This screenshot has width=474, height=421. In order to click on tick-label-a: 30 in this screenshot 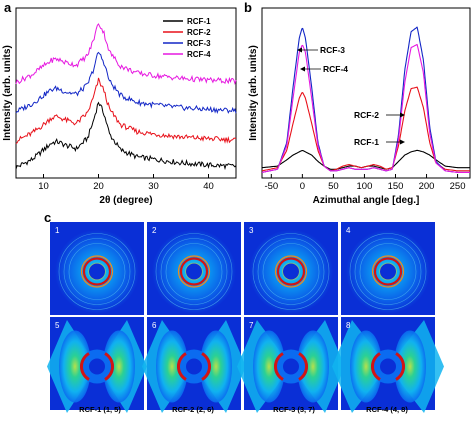, I will do `click(153, 186)`.